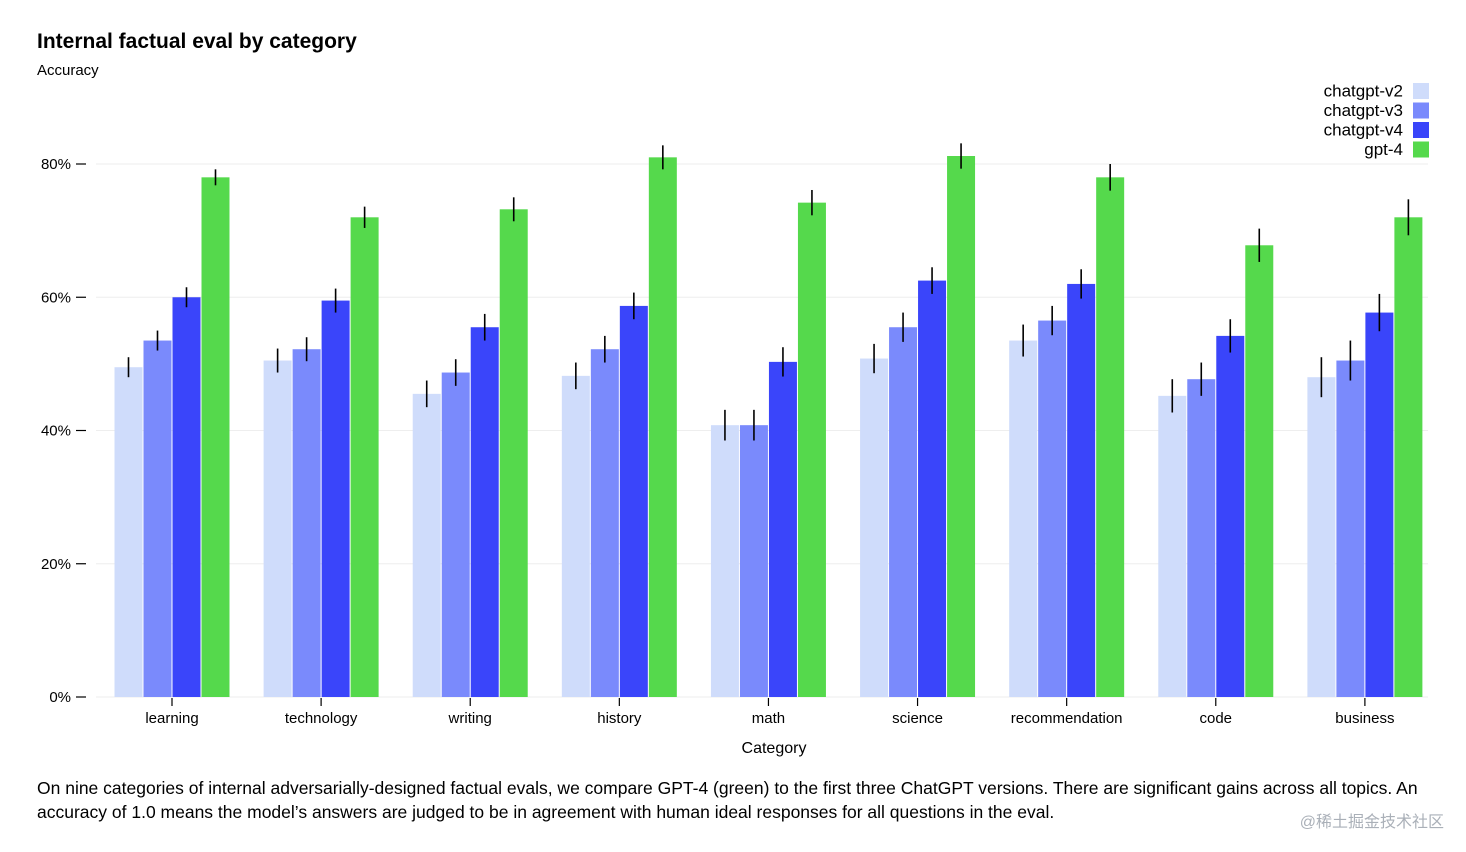  Describe the element at coordinates (662, 427) in the screenshot. I see `bar-gpt-4-history` at that location.